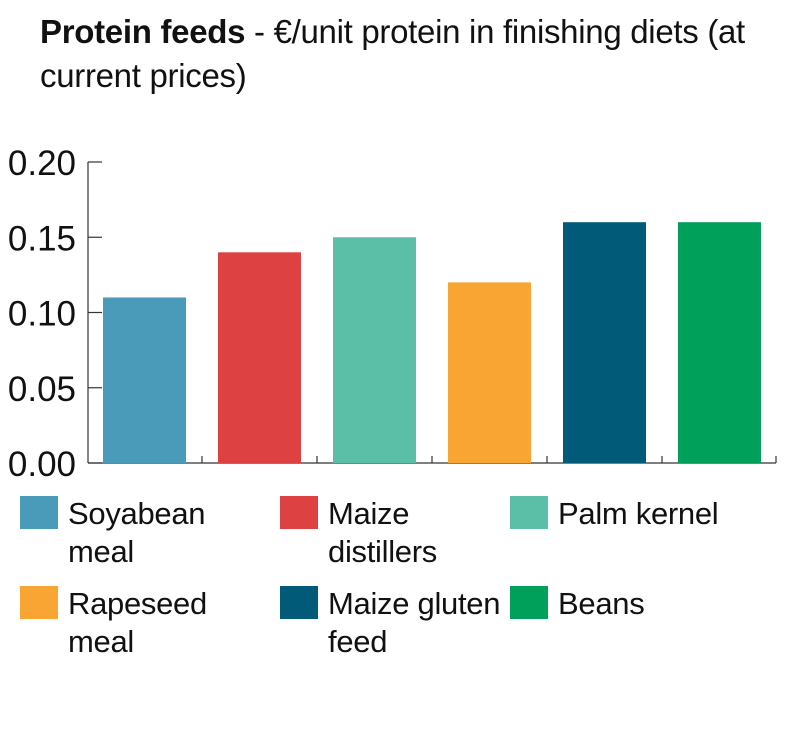 This screenshot has width=790, height=733. I want to click on legend-item: Maize distillers, so click(399, 533).